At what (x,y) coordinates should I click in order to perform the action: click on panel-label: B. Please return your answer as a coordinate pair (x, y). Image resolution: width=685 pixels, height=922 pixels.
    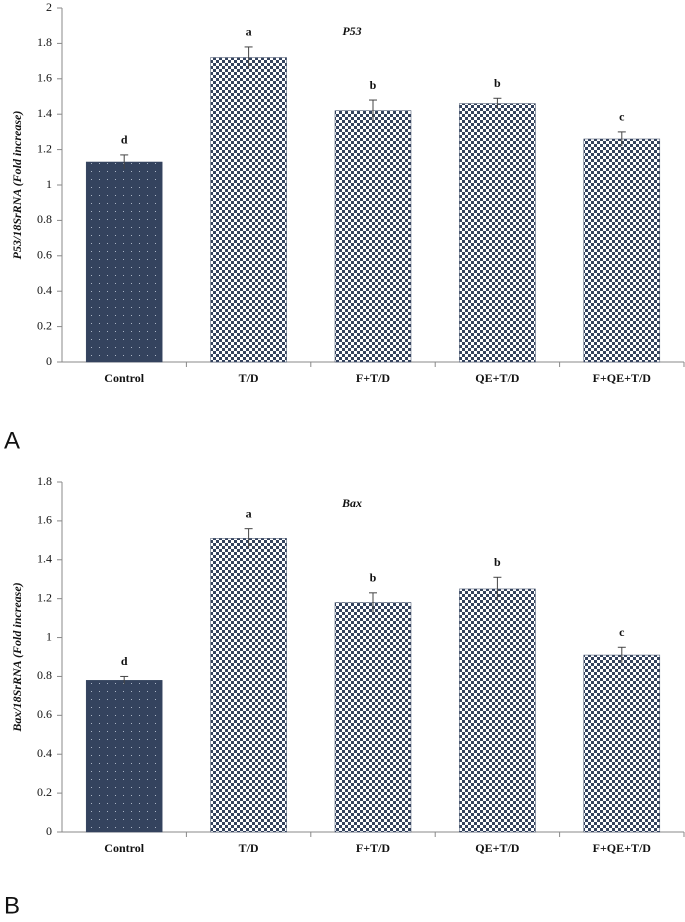
    Looking at the image, I should click on (12, 905).